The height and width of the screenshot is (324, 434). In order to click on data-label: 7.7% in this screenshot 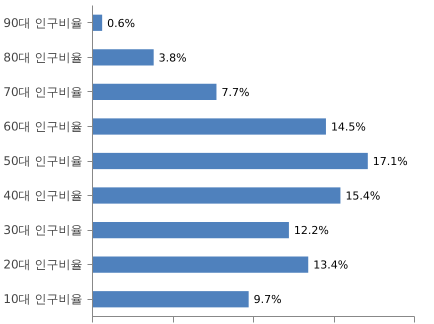, I will do `click(235, 92)`.